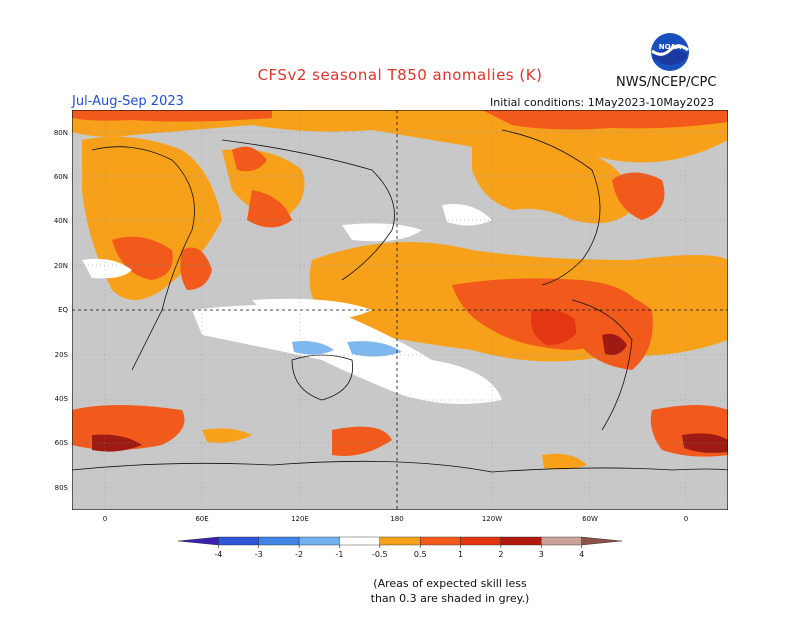 The image size is (800, 618). I want to click on colorbar-label: -4, so click(218, 554).